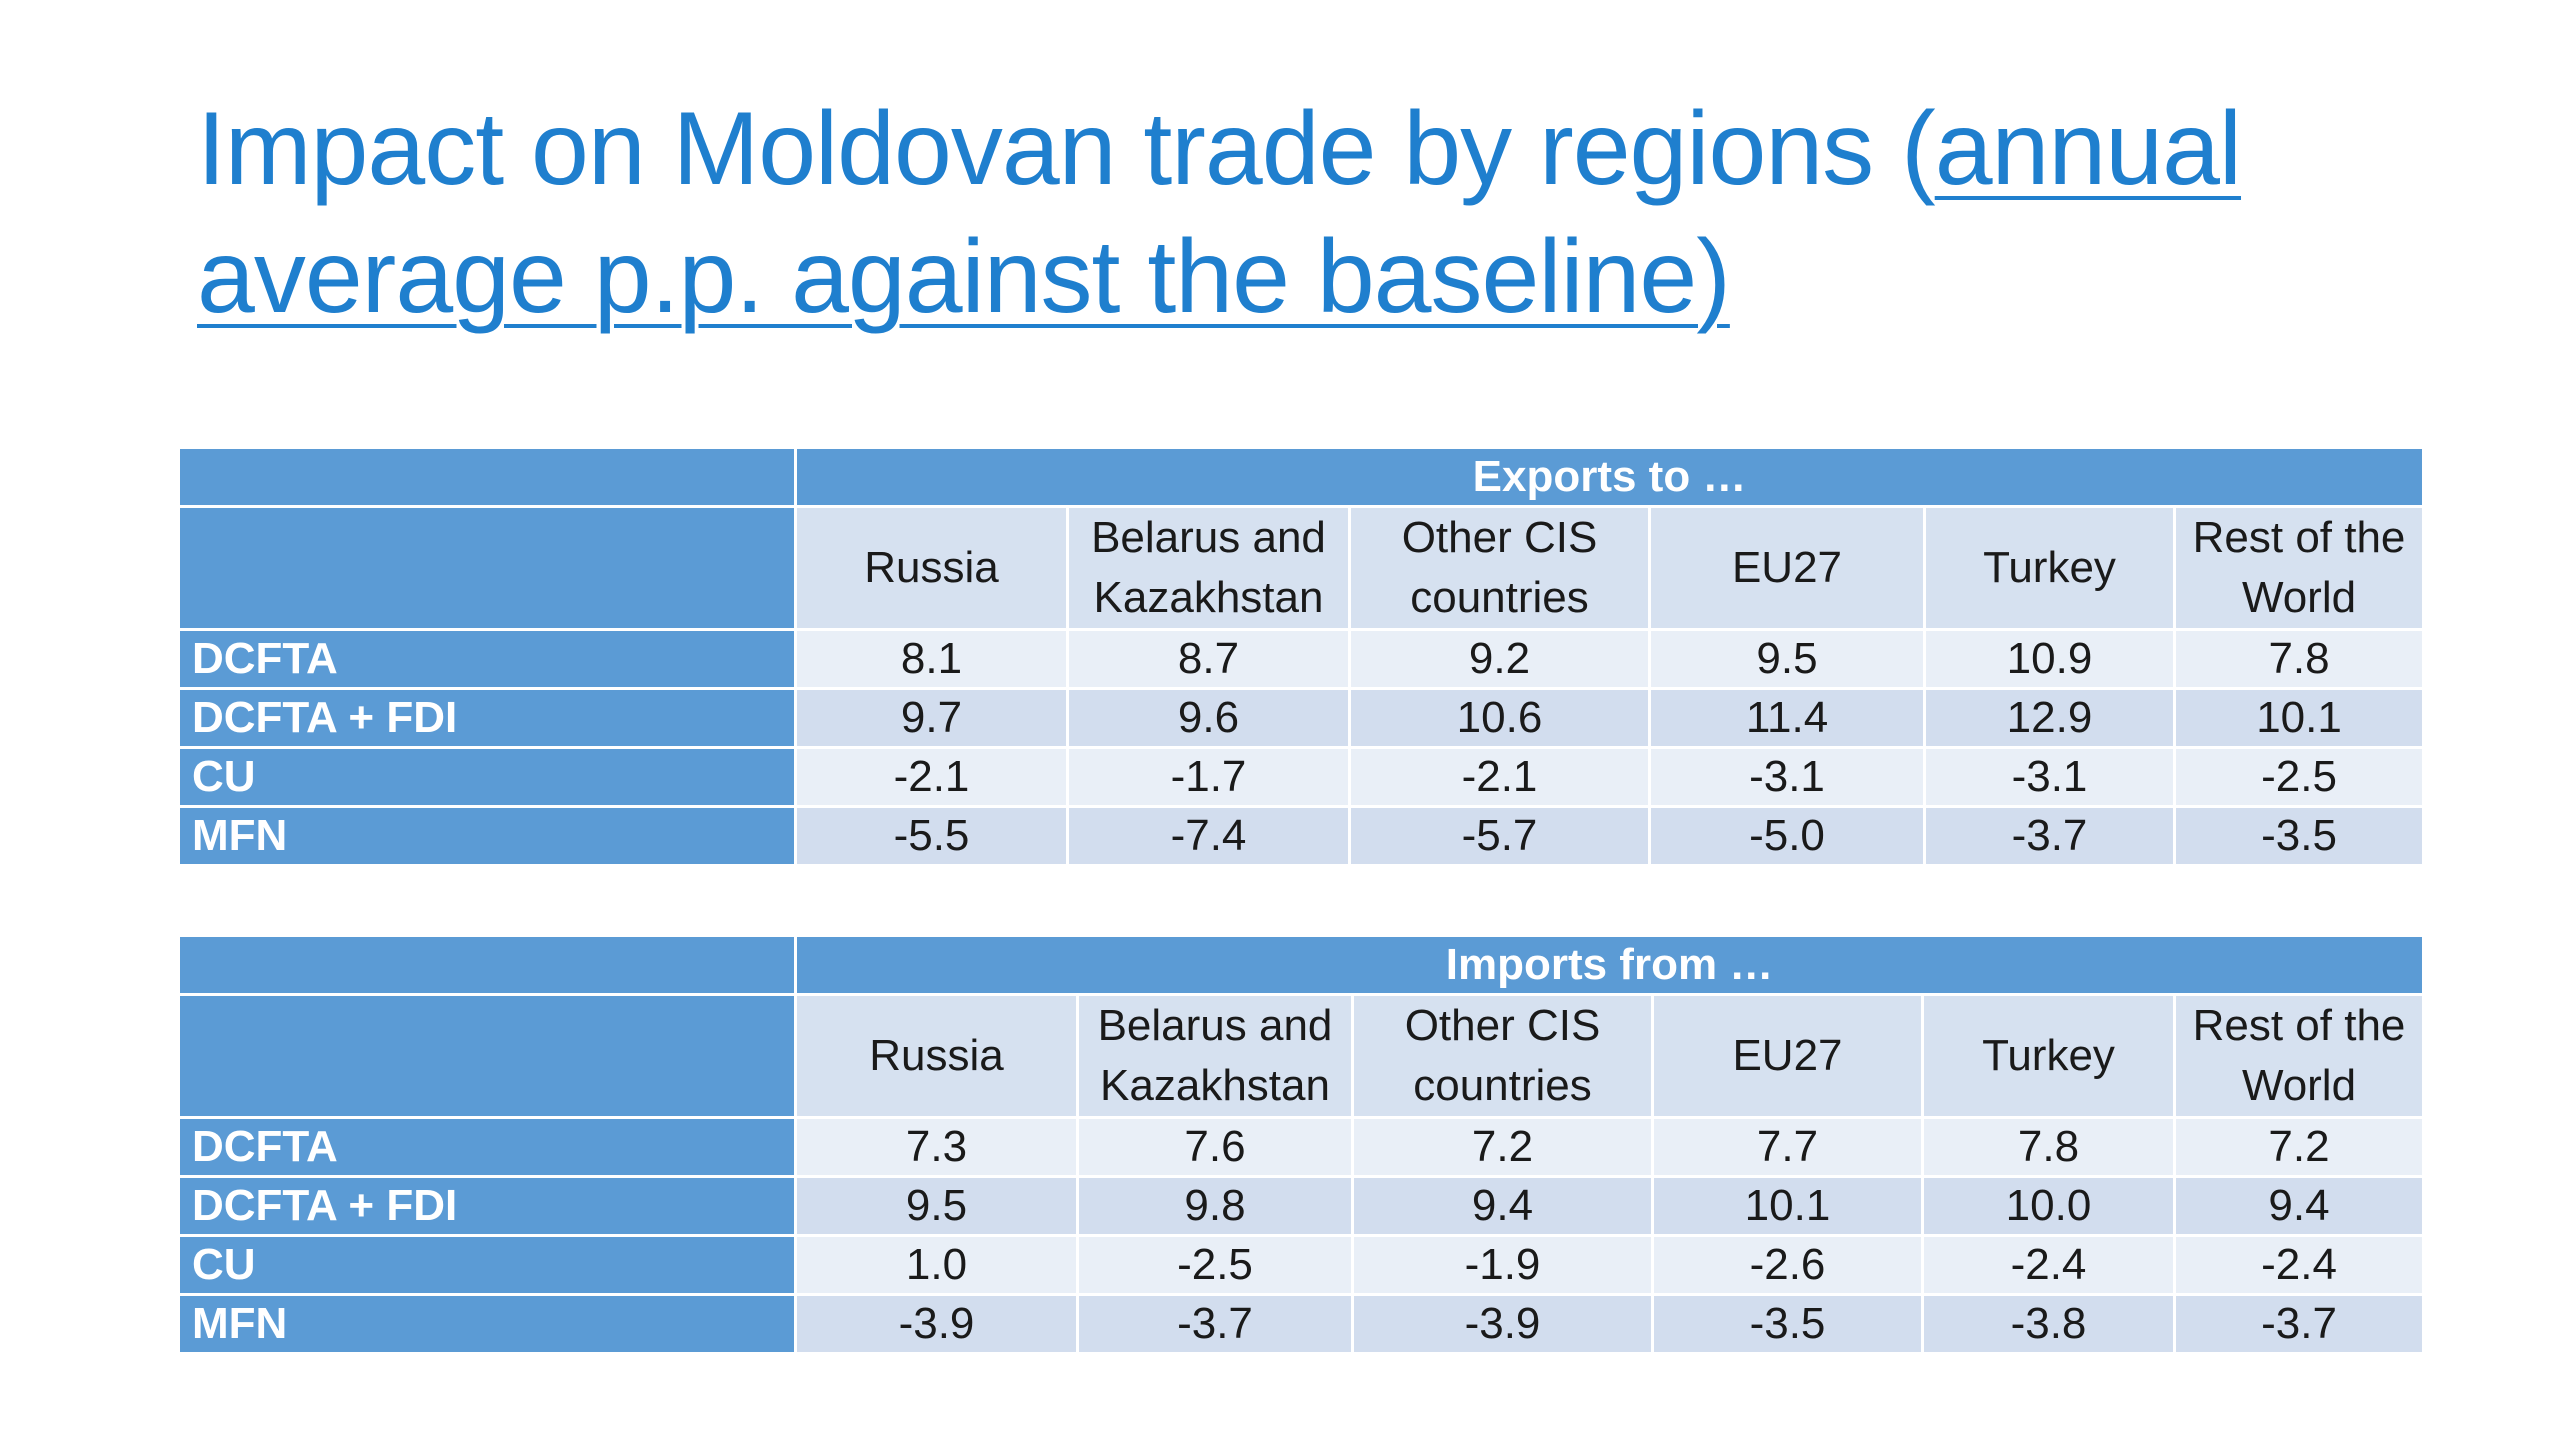 This screenshot has height=1440, width=2560. What do you see at coordinates (1787, 1147) in the screenshot?
I see `table-cell: 7.7` at bounding box center [1787, 1147].